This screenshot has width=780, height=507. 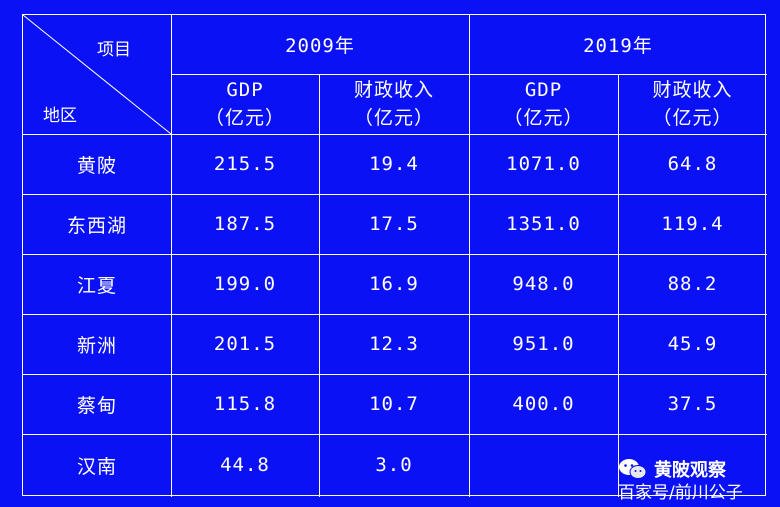 I want to click on gdp-2009-cell: 199.0, so click(x=245, y=284).